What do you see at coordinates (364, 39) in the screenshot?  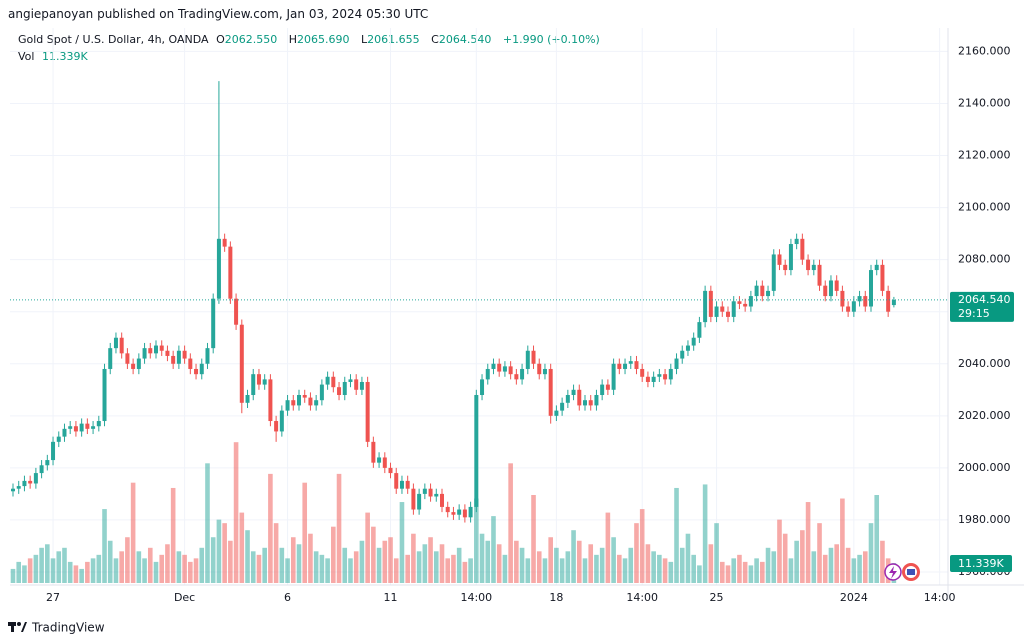 I see `ohlc-key: L` at bounding box center [364, 39].